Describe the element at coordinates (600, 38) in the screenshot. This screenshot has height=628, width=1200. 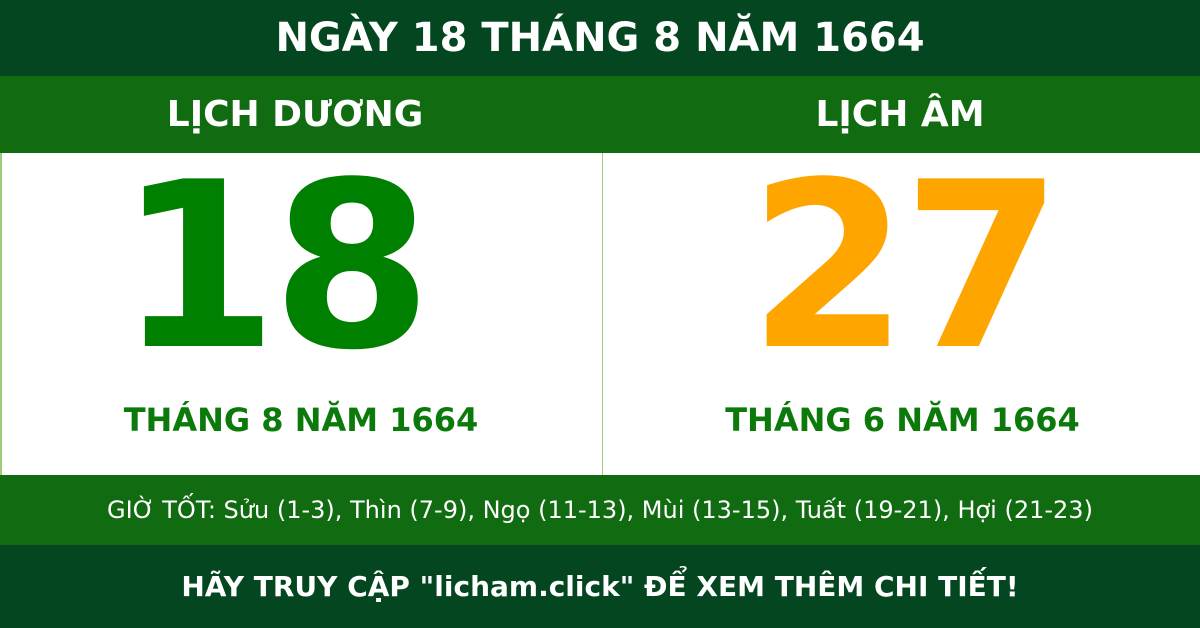
I see `page-title: NGÀY 18 THÁNG 8 NĂM 1664` at that location.